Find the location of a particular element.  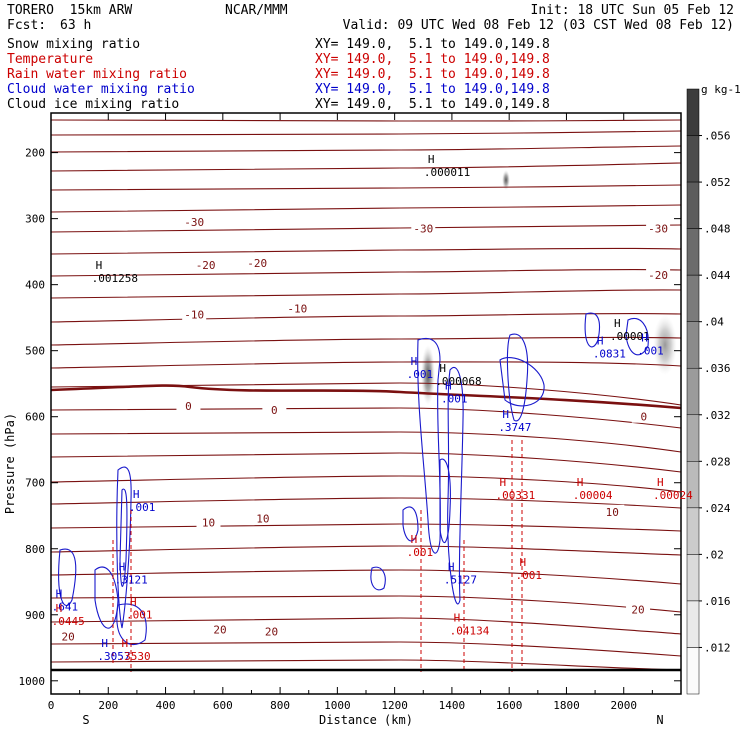

temperature-label: -10 is located at coordinates (194, 314).